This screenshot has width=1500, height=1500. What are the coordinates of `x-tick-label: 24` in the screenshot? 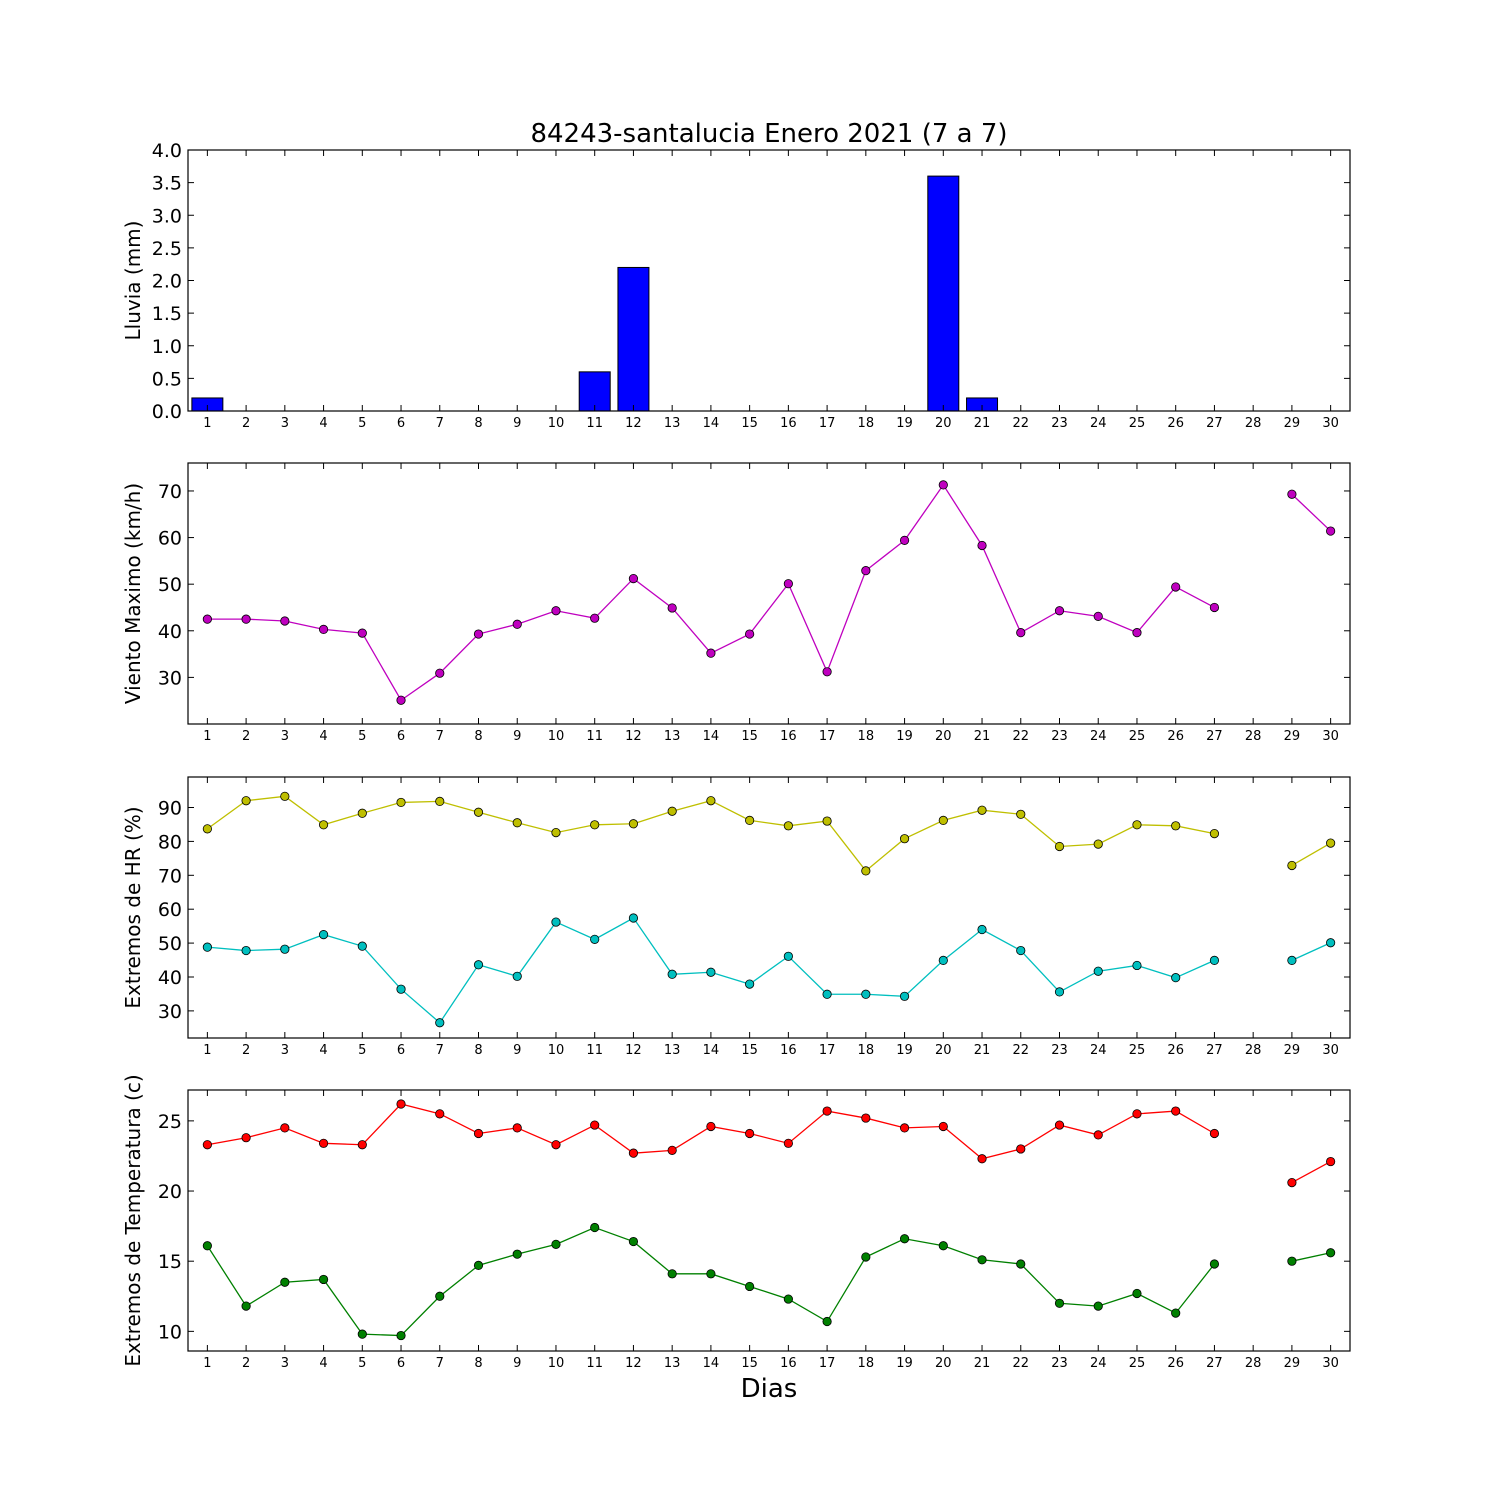 It's located at (1098, 423).